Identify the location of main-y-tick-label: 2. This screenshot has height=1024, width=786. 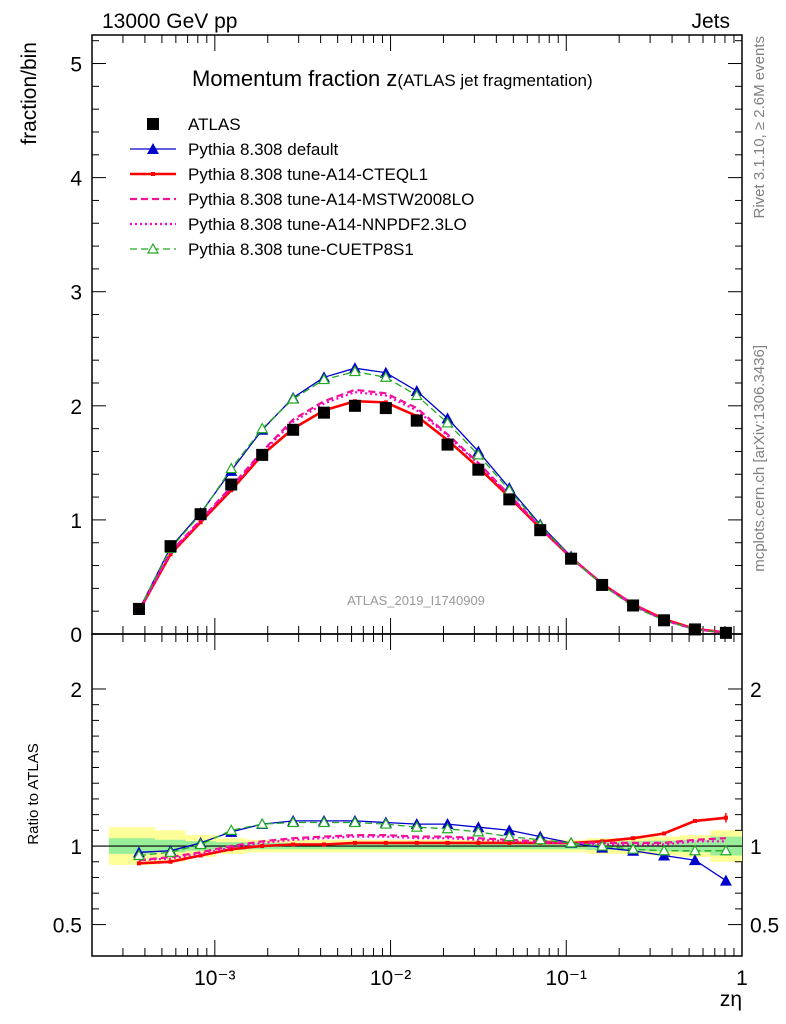
(76, 407).